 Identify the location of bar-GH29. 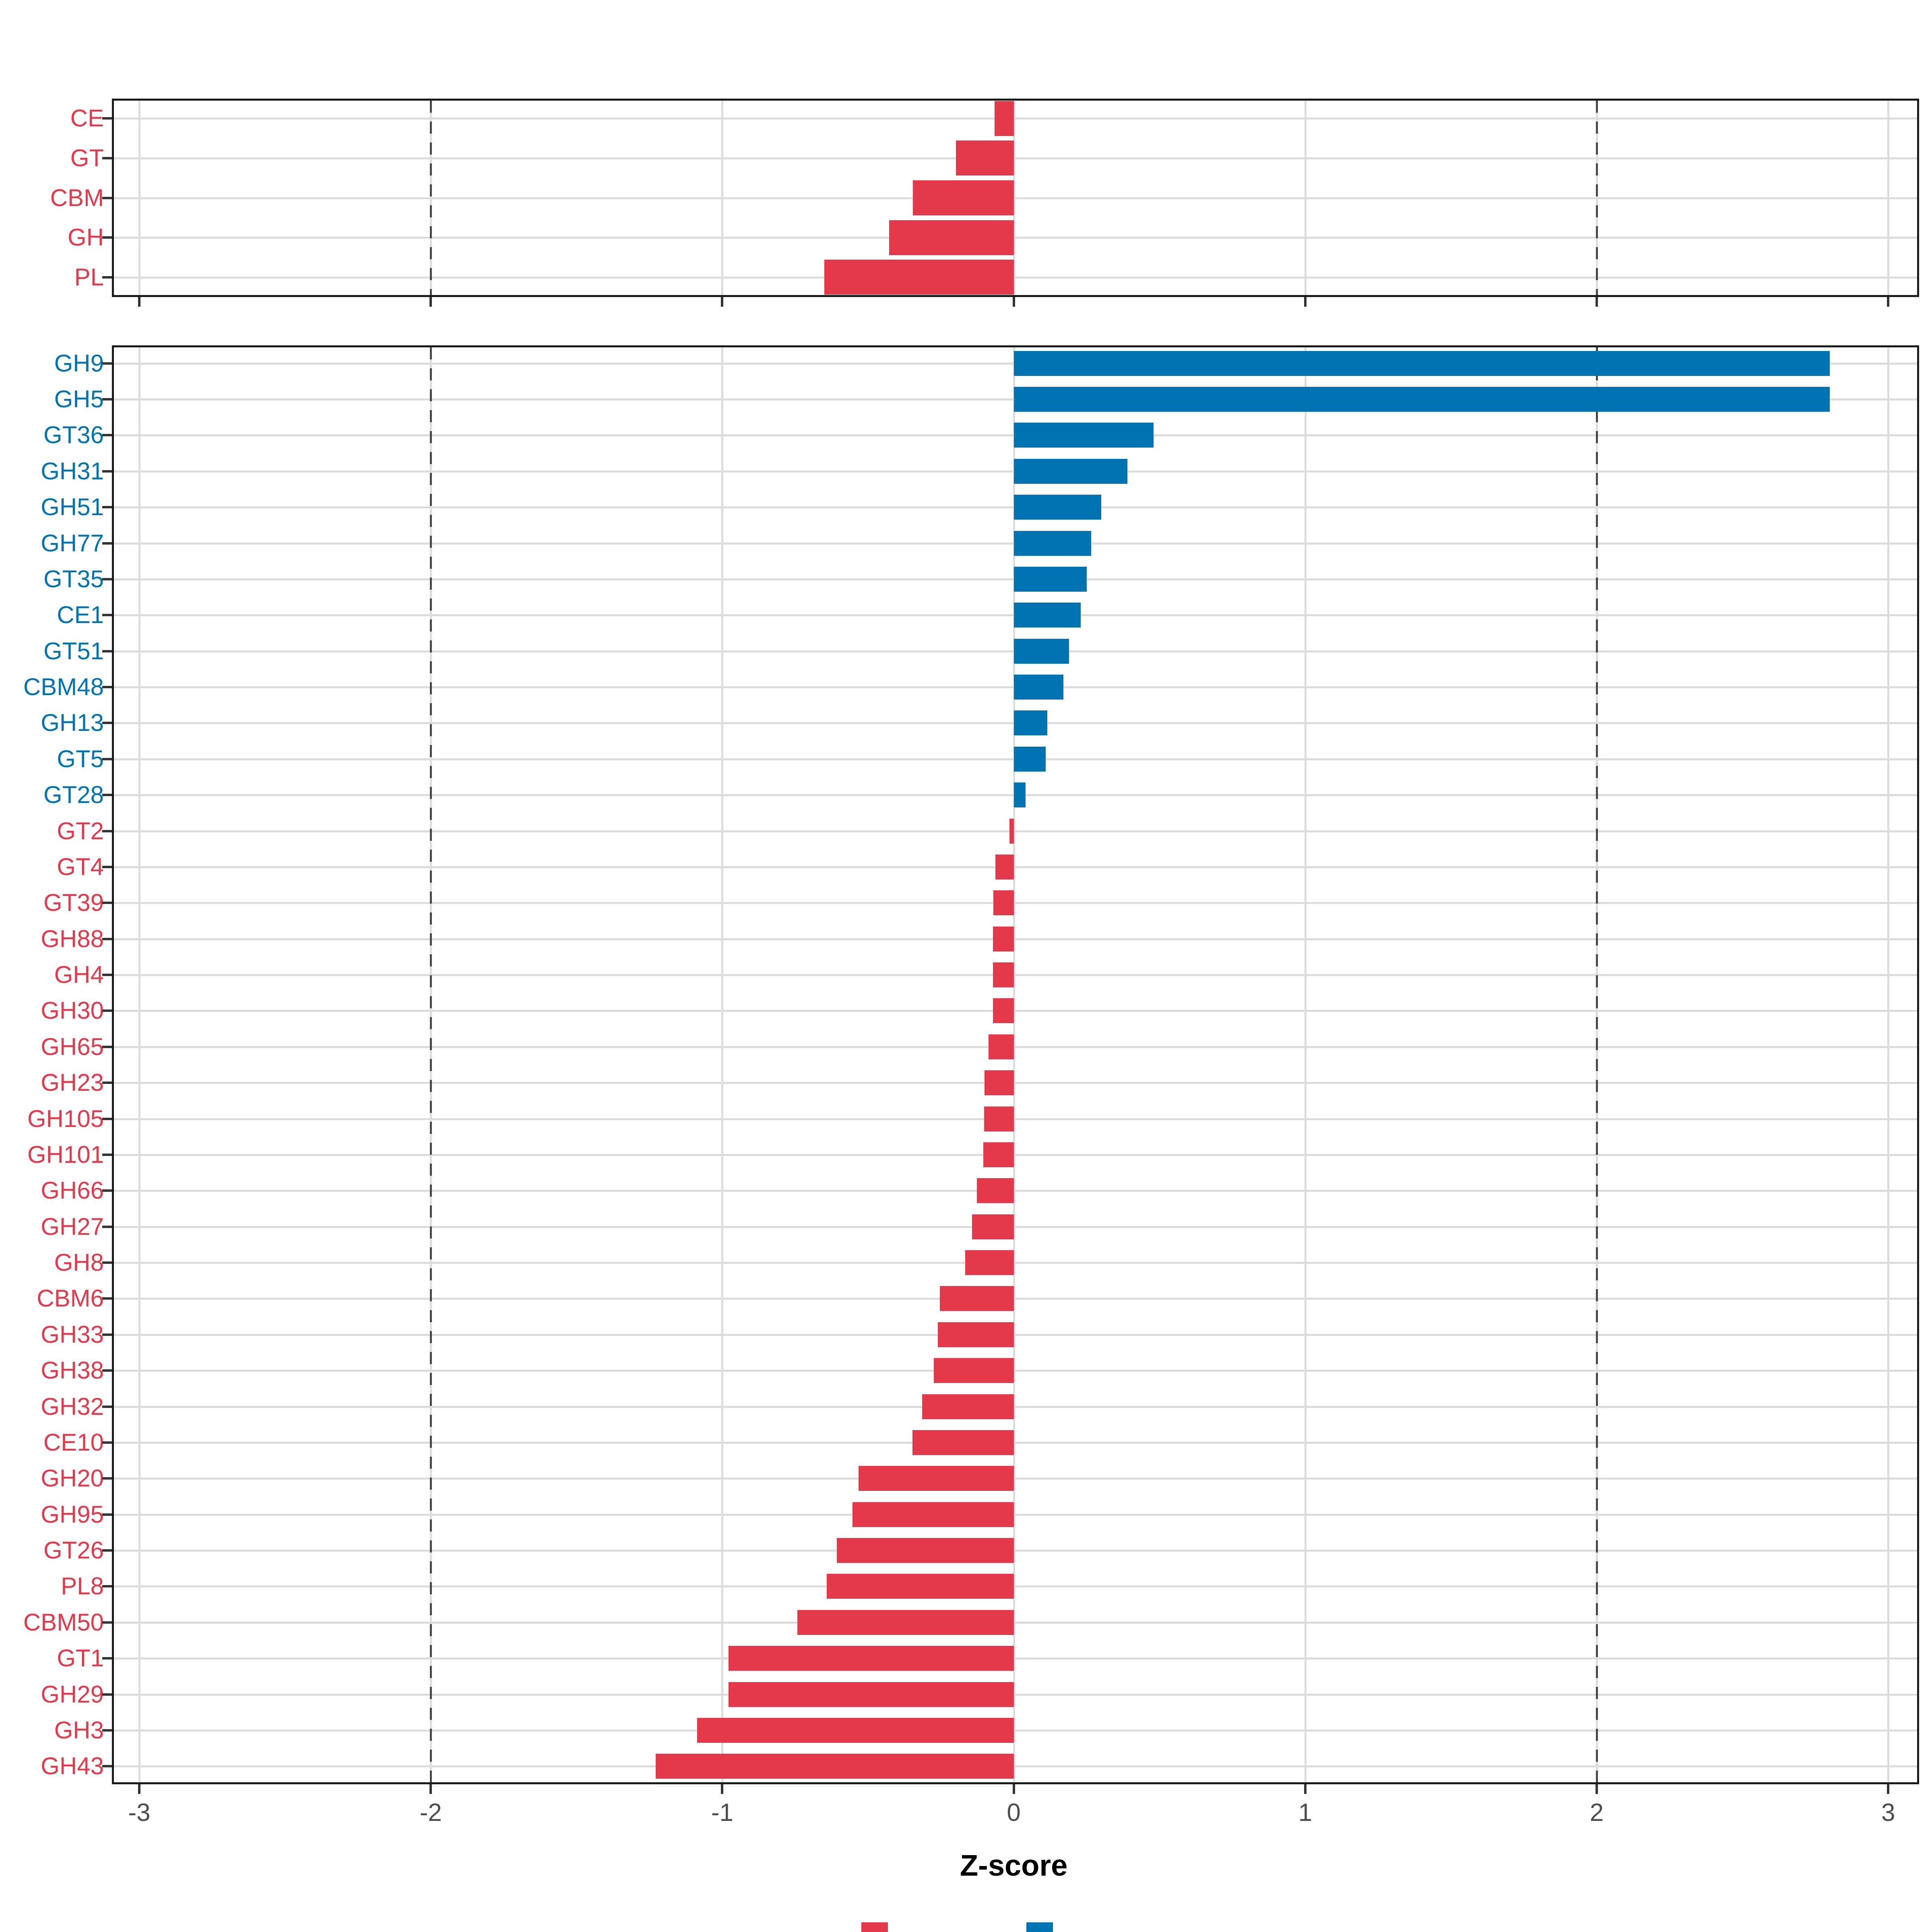
(871, 1694).